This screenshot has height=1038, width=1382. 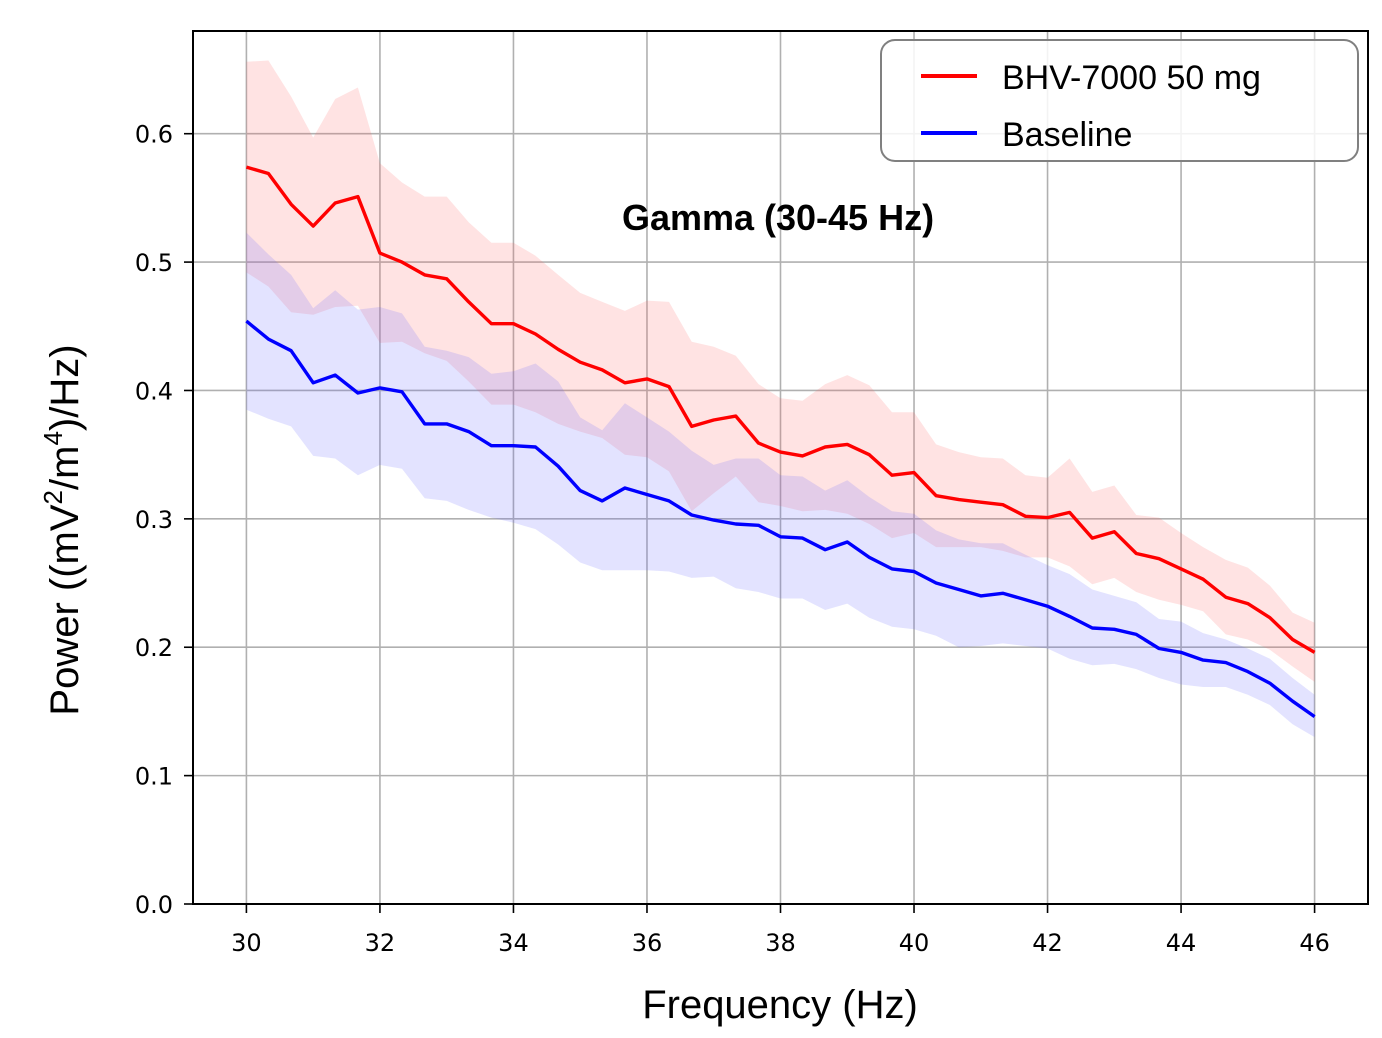 What do you see at coordinates (1067, 135) in the screenshot?
I see `legend-label-baseline: Baseline` at bounding box center [1067, 135].